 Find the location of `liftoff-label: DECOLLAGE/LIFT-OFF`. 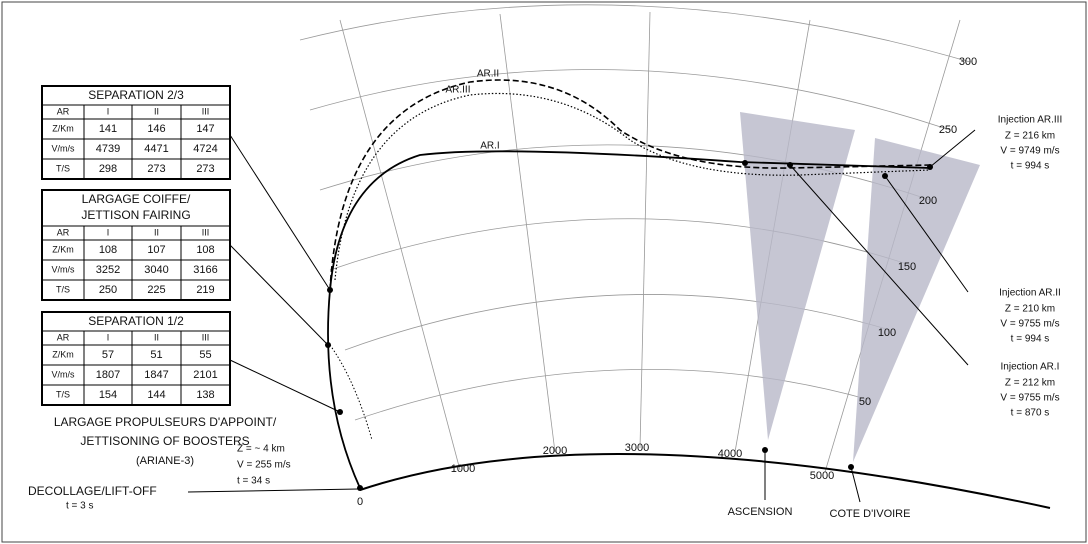

liftoff-label: DECOLLAGE/LIFT-OFF is located at coordinates (92, 491).